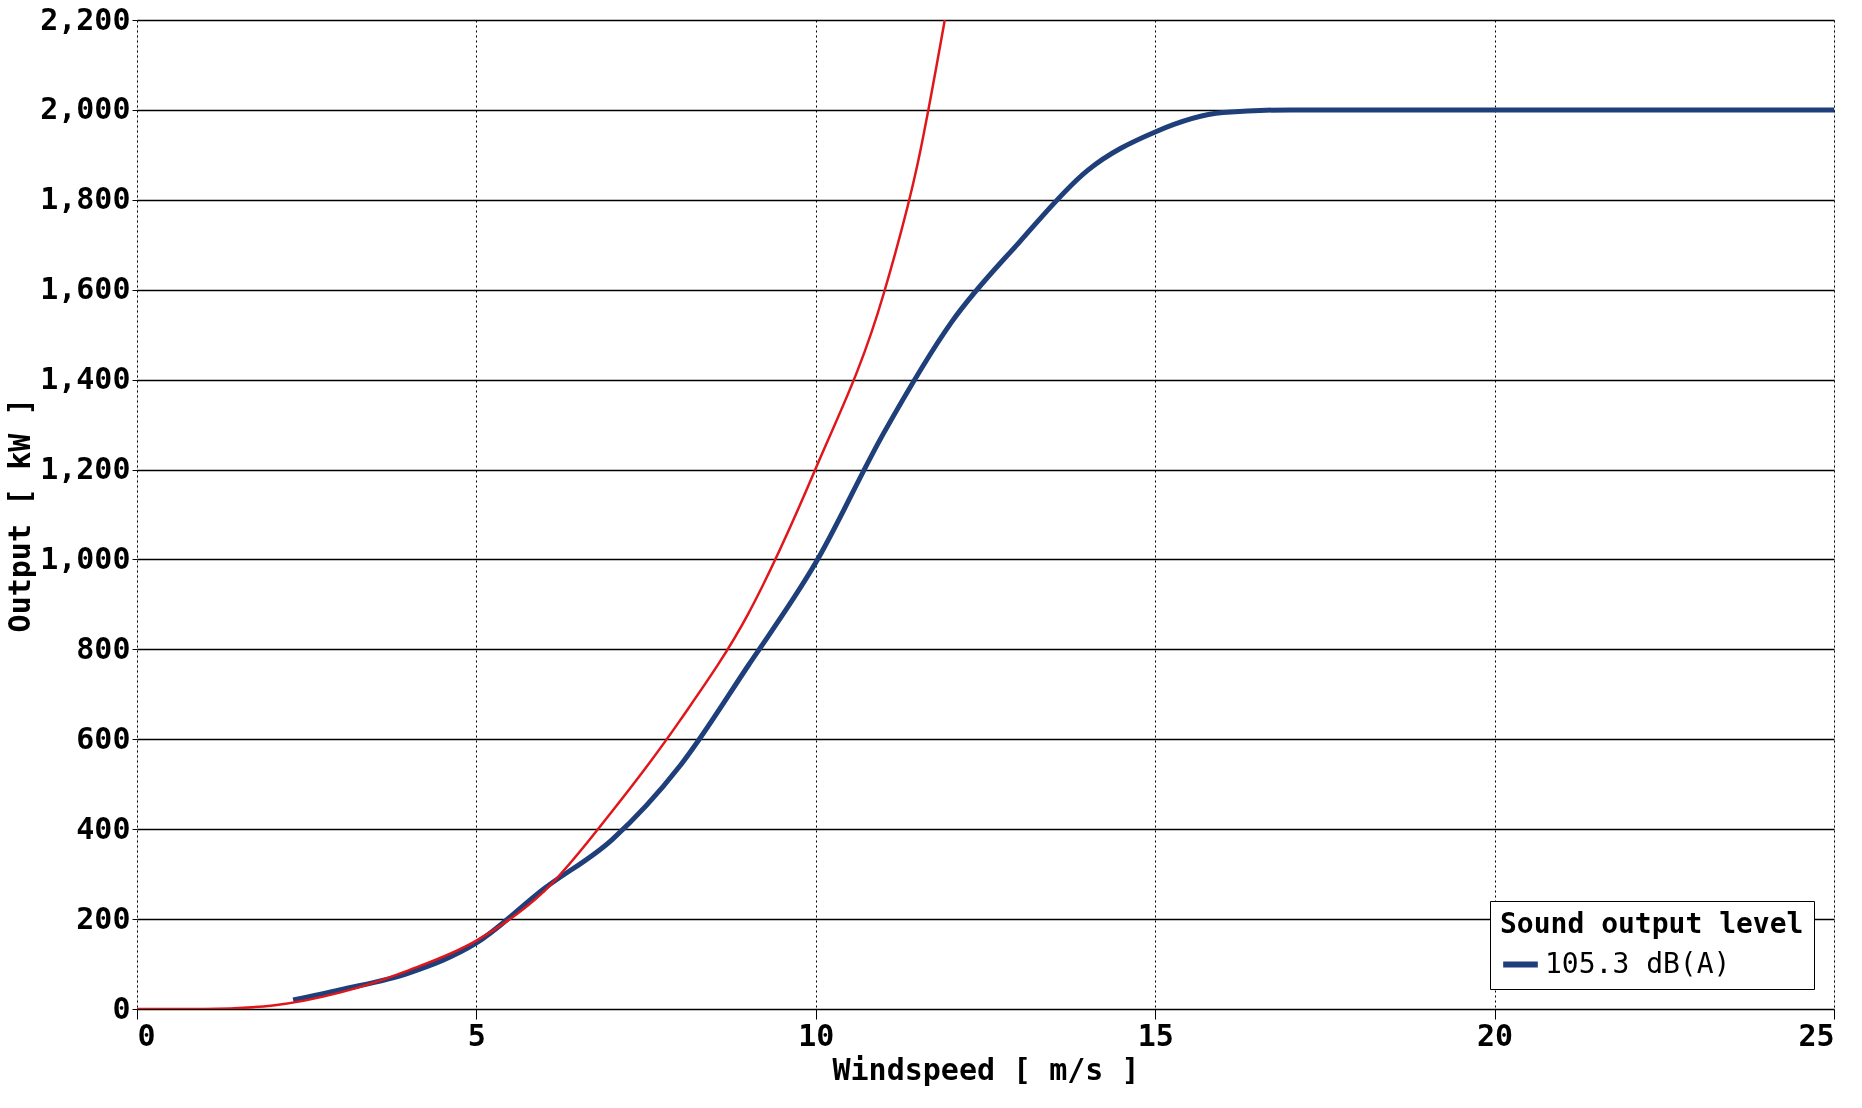 This screenshot has width=1862, height=1108. I want to click on y-axis-title: Output [ kW ], so click(20, 515).